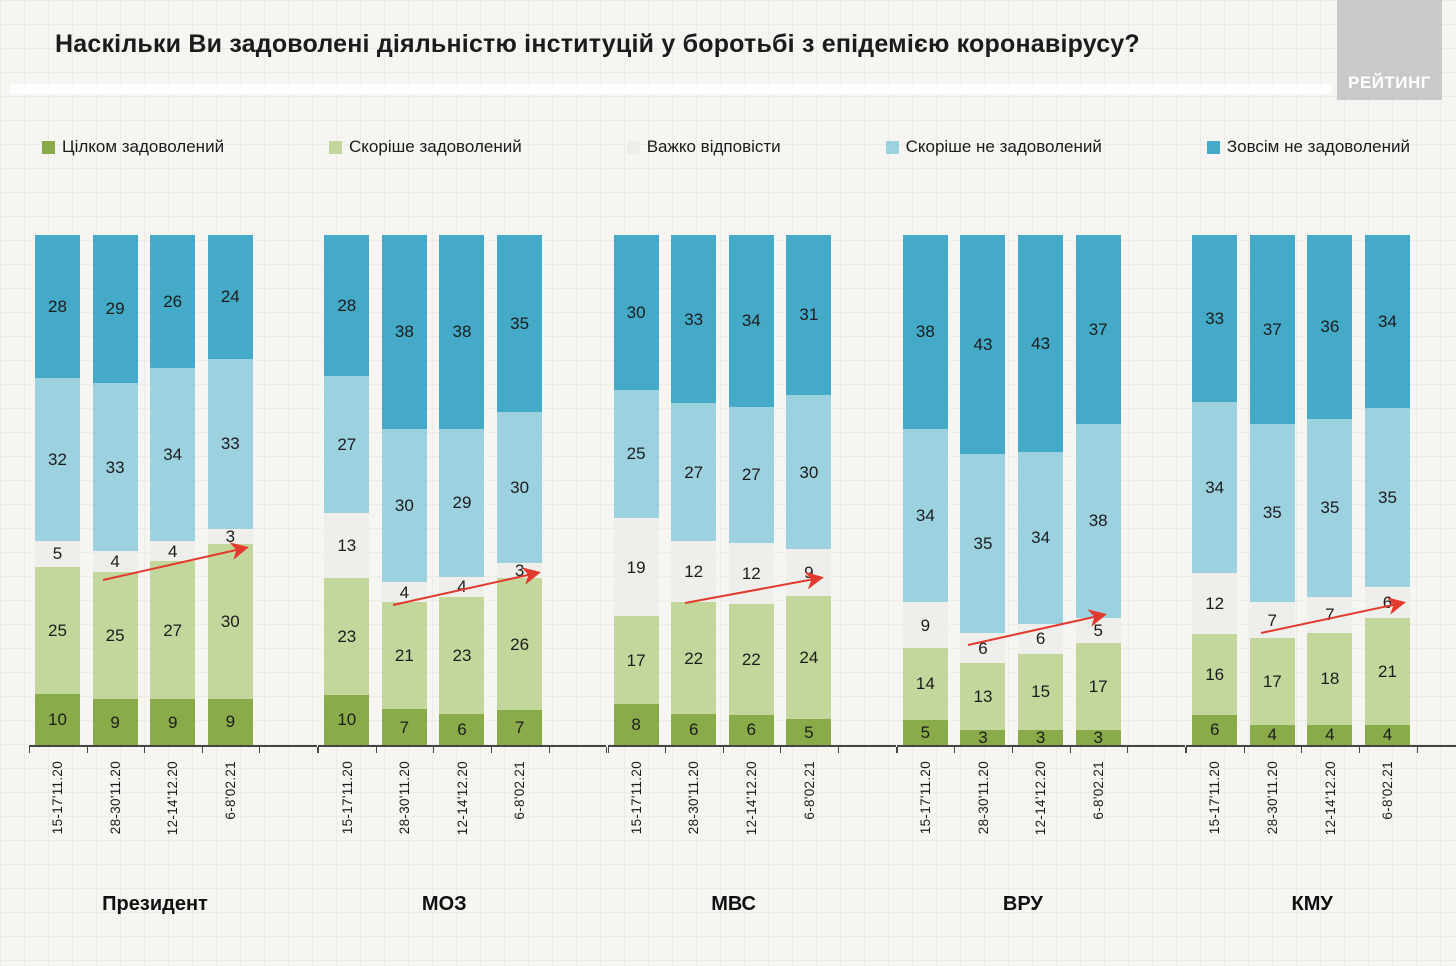  I want to click on segment-value: 17, so click(636, 660).